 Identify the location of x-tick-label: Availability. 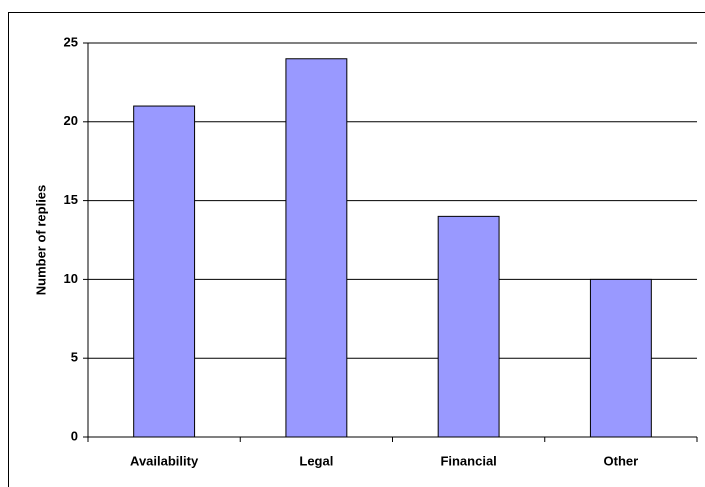
(164, 460).